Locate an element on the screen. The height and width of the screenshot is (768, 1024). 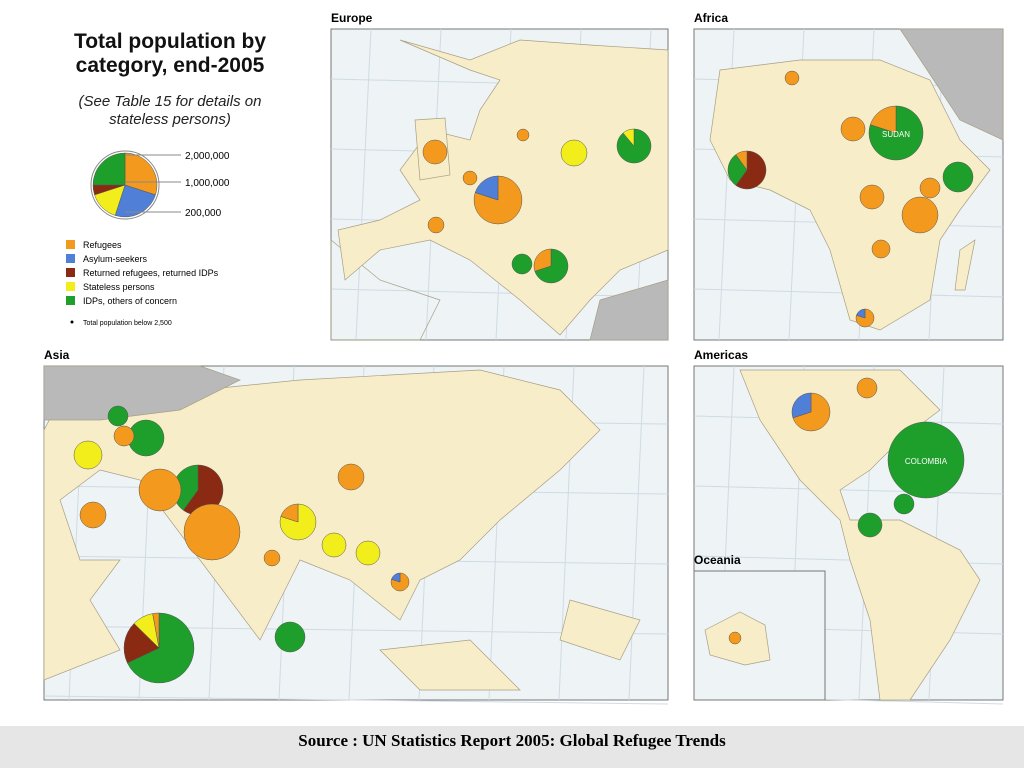
scale-label: 200,000 is located at coordinates (203, 213).